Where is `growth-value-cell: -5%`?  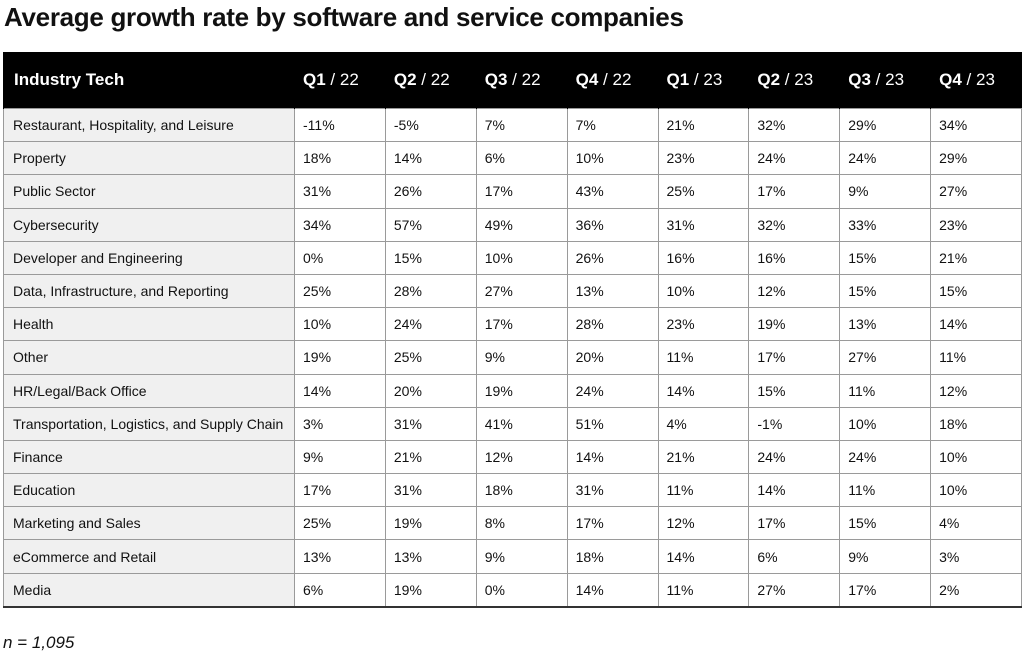
growth-value-cell: -5% is located at coordinates (430, 125).